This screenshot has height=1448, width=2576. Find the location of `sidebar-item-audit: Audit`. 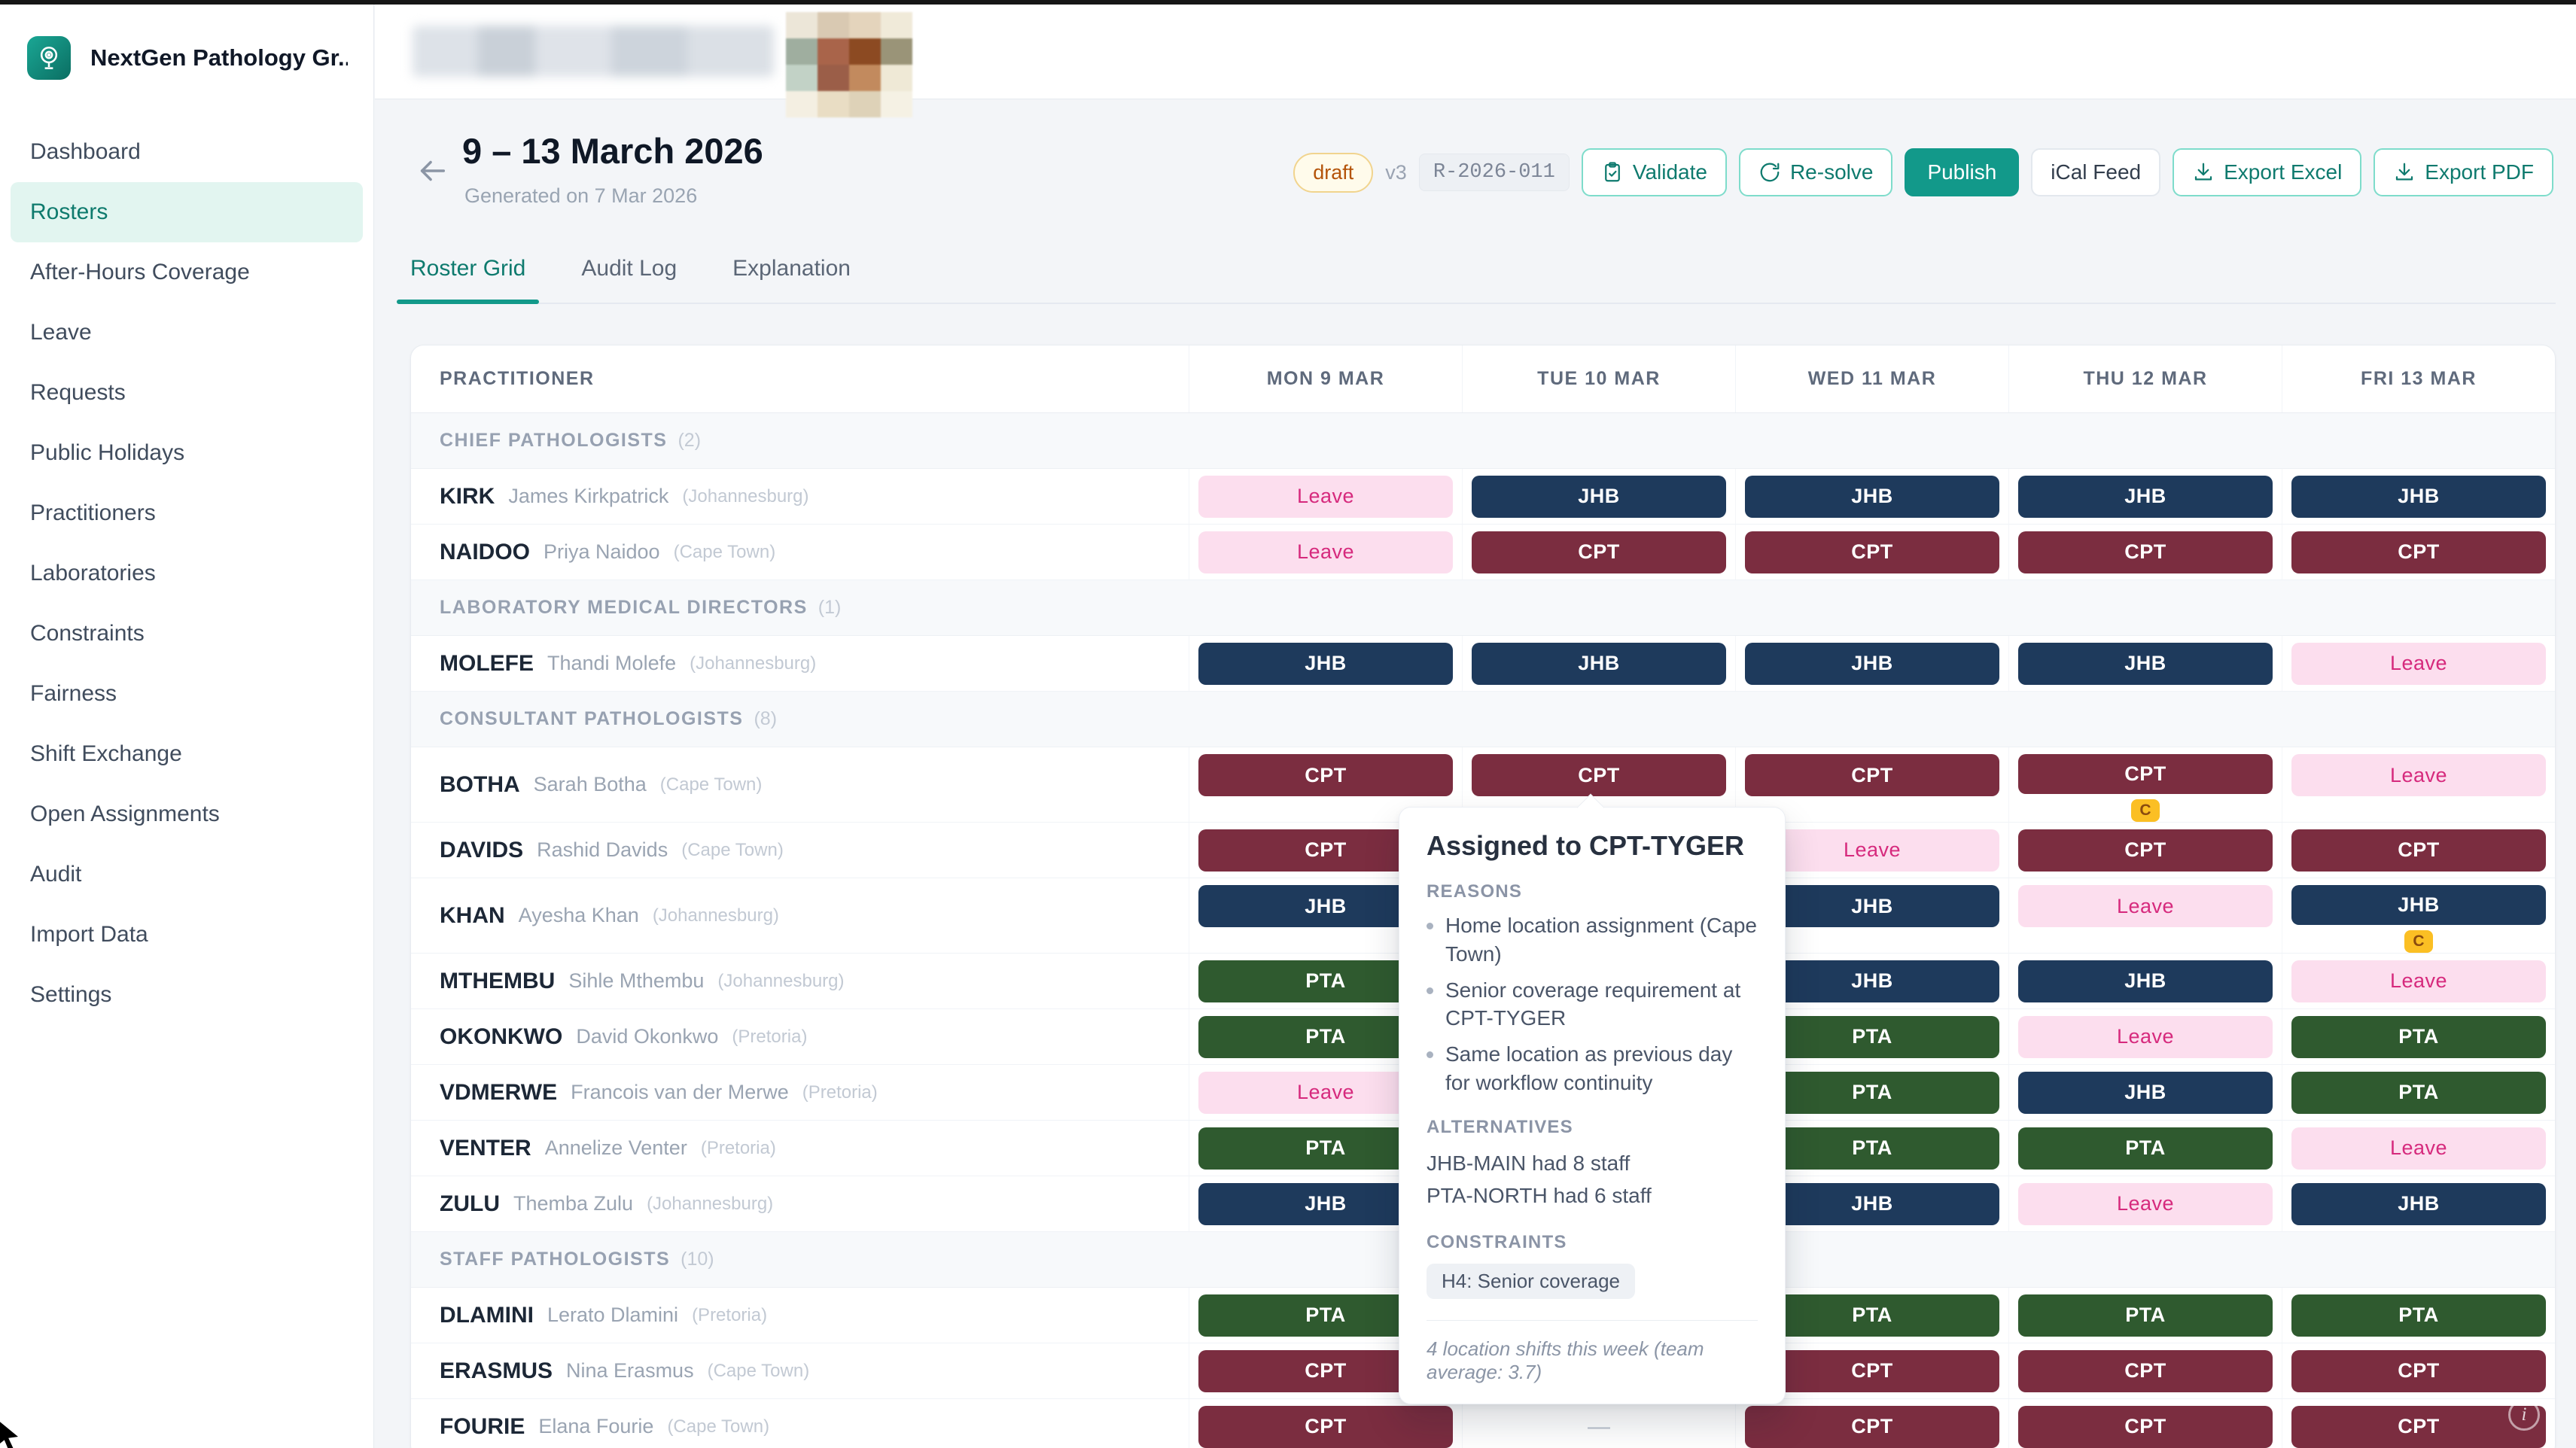

sidebar-item-audit: Audit is located at coordinates (56, 875).